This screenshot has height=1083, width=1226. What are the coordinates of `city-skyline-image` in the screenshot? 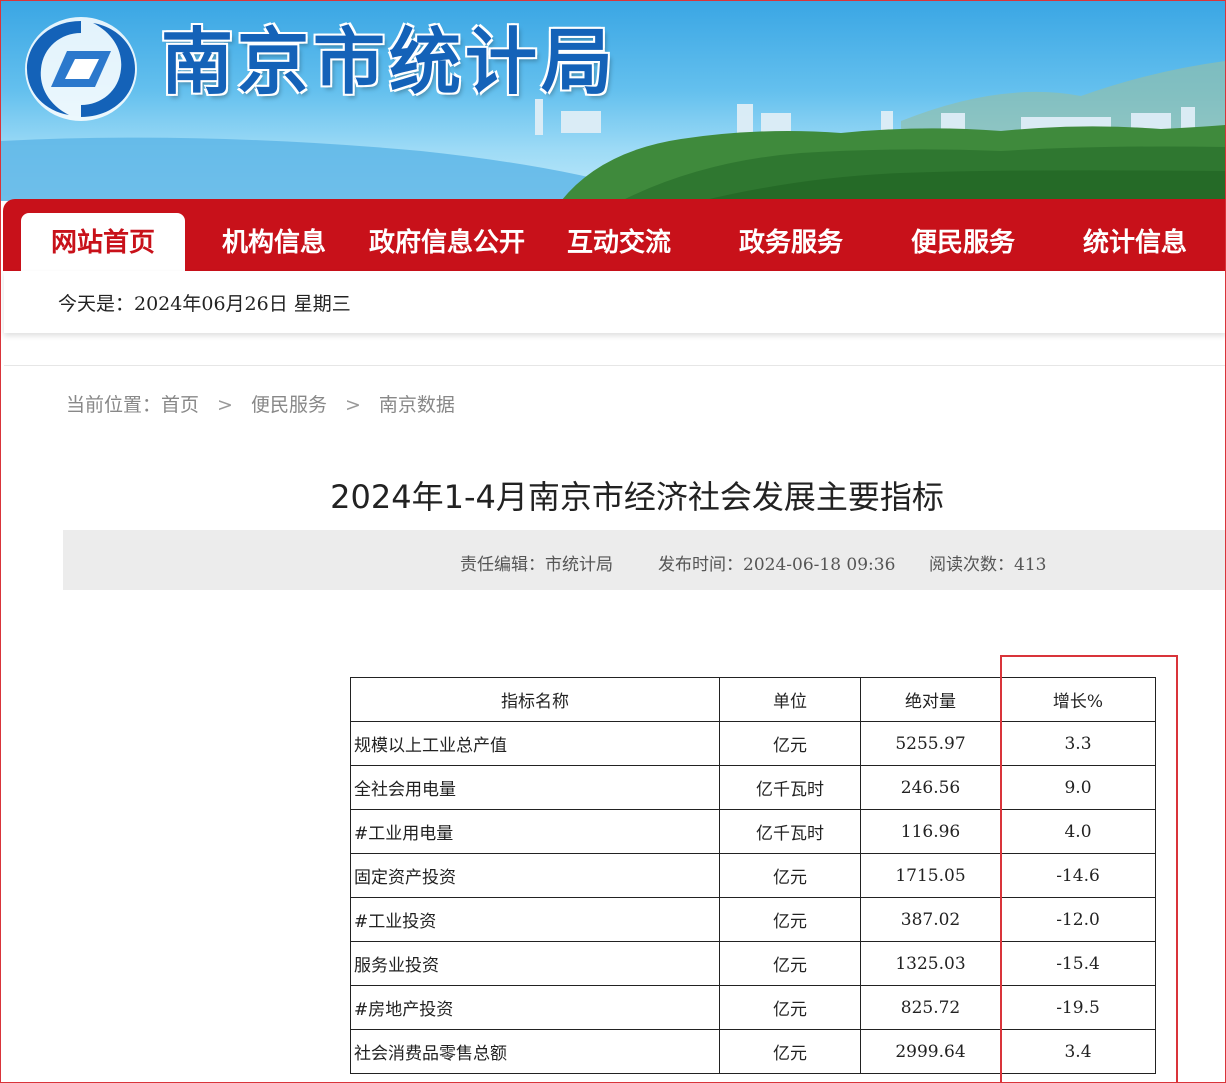 It's located at (613, 131).